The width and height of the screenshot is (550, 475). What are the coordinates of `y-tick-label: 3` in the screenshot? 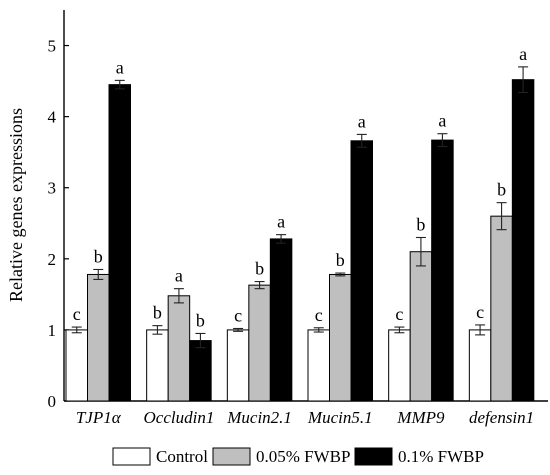 It's located at (52, 188).